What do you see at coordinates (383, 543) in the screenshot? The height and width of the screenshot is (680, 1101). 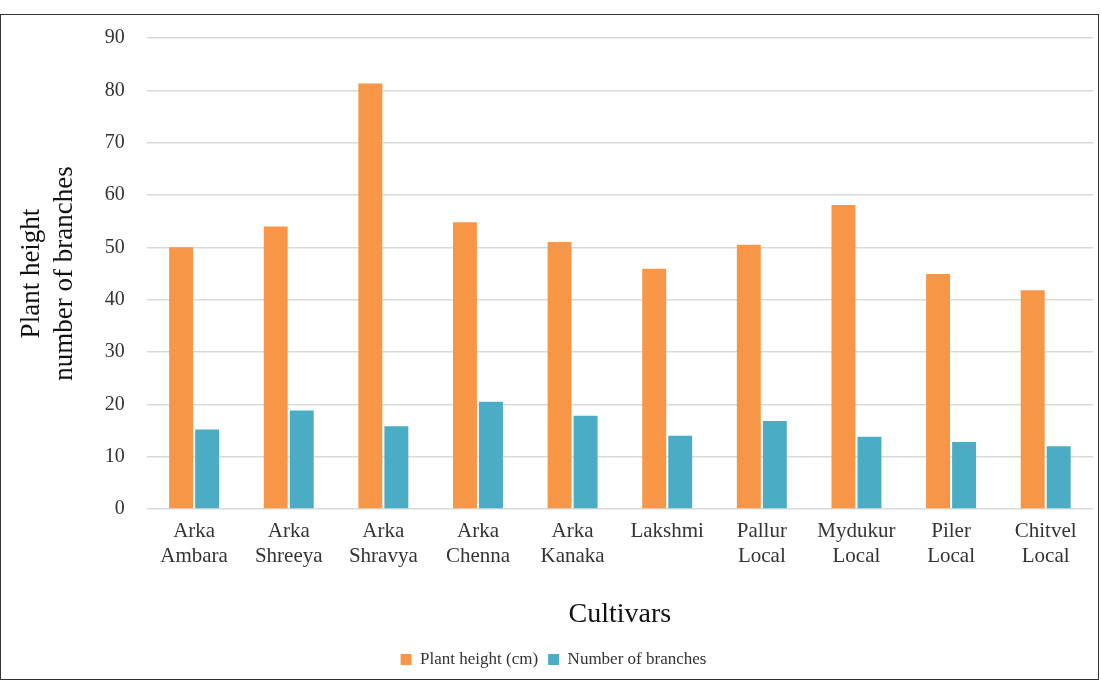 I see `x-tick-label: Arka Shravya` at bounding box center [383, 543].